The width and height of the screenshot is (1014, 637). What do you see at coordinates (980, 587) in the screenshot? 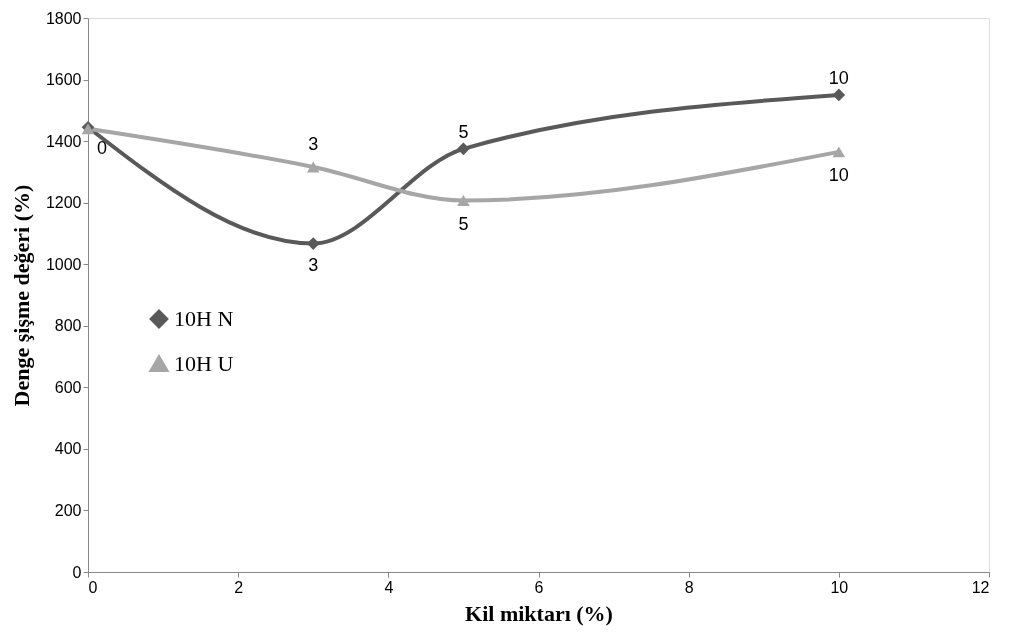
I see `x-tick-label: 12` at bounding box center [980, 587].